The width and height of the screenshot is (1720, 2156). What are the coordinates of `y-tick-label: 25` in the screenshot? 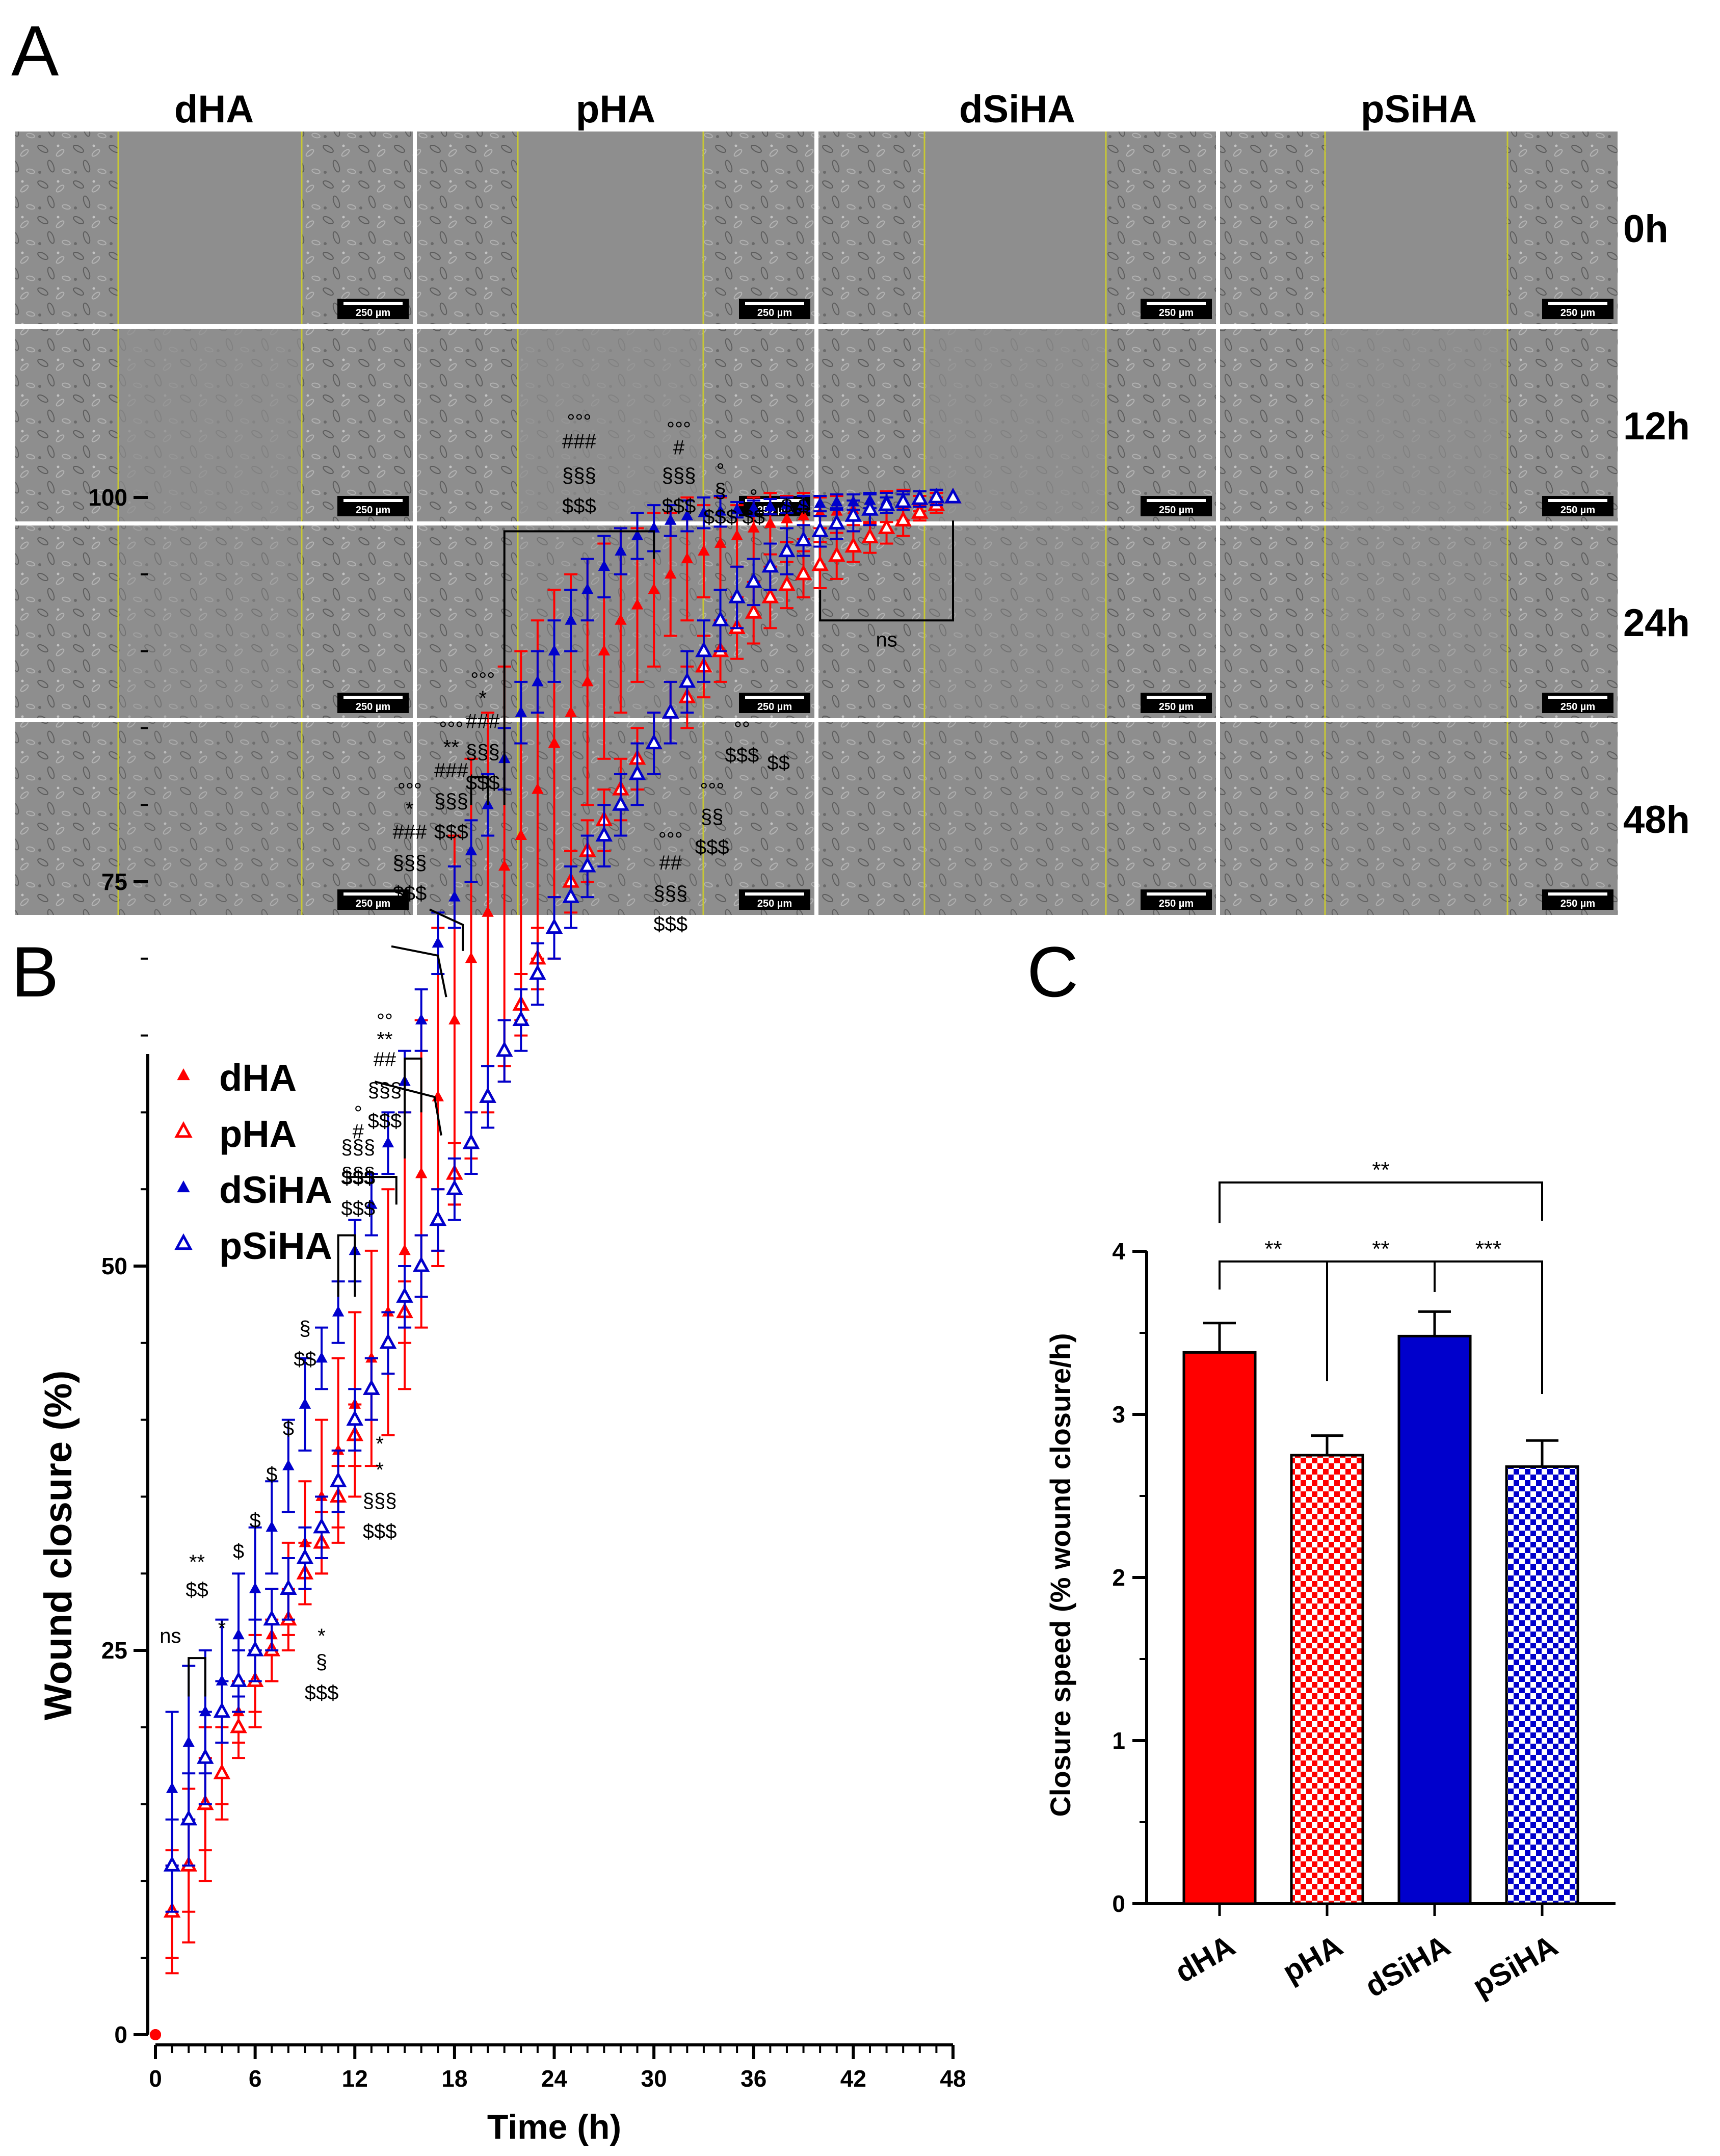 It's located at (114, 1650).